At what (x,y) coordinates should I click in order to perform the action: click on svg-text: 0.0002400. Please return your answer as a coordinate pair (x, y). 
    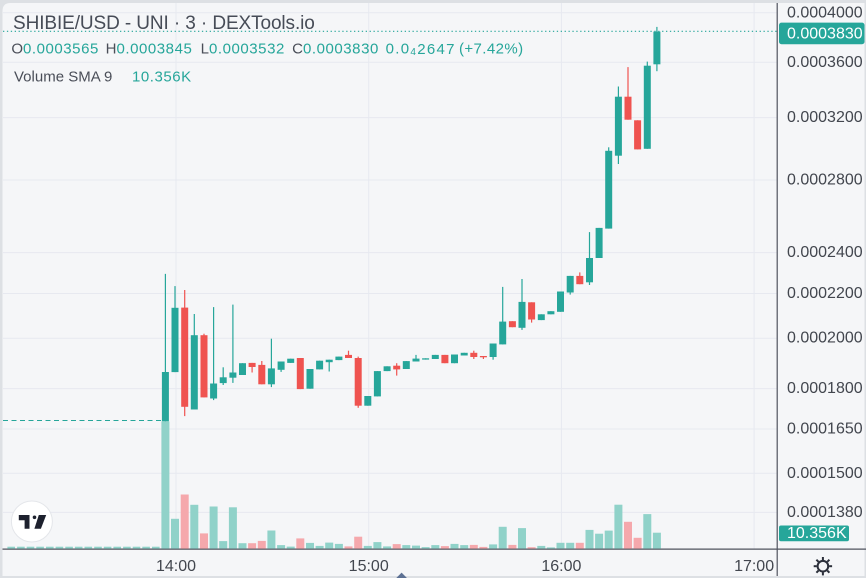
    Looking at the image, I should click on (825, 252).